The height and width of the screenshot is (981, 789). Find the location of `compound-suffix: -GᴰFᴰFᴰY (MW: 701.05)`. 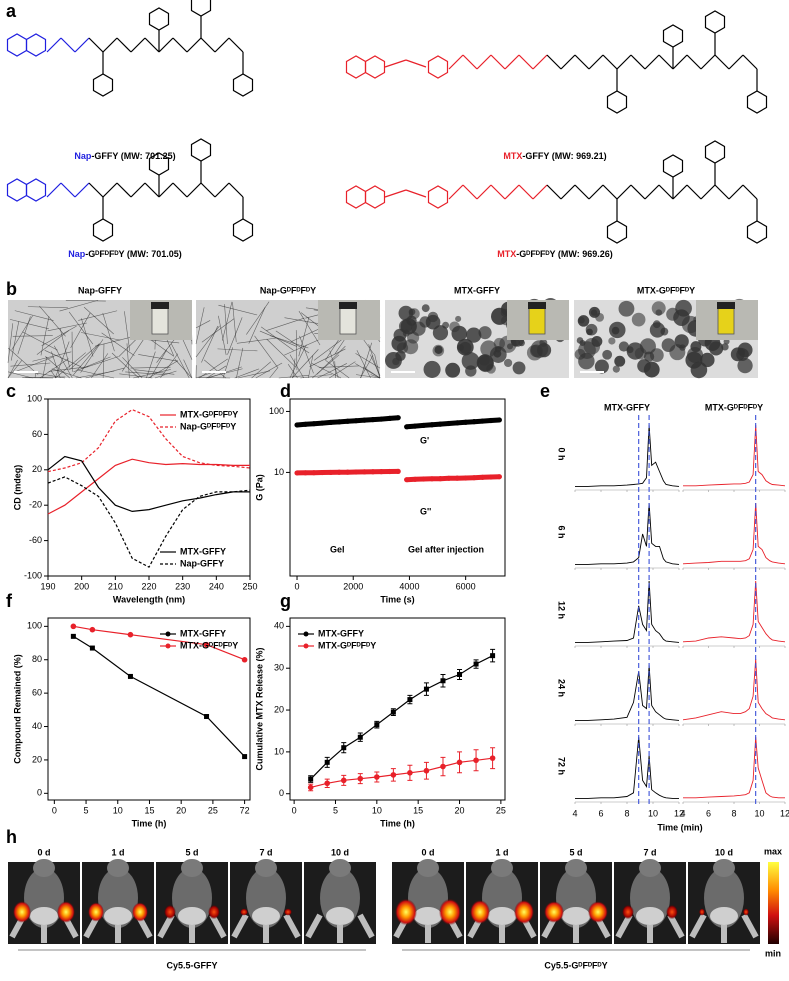

compound-suffix: -GᴰFᴰFᴰY (MW: 701.05) is located at coordinates (133, 254).